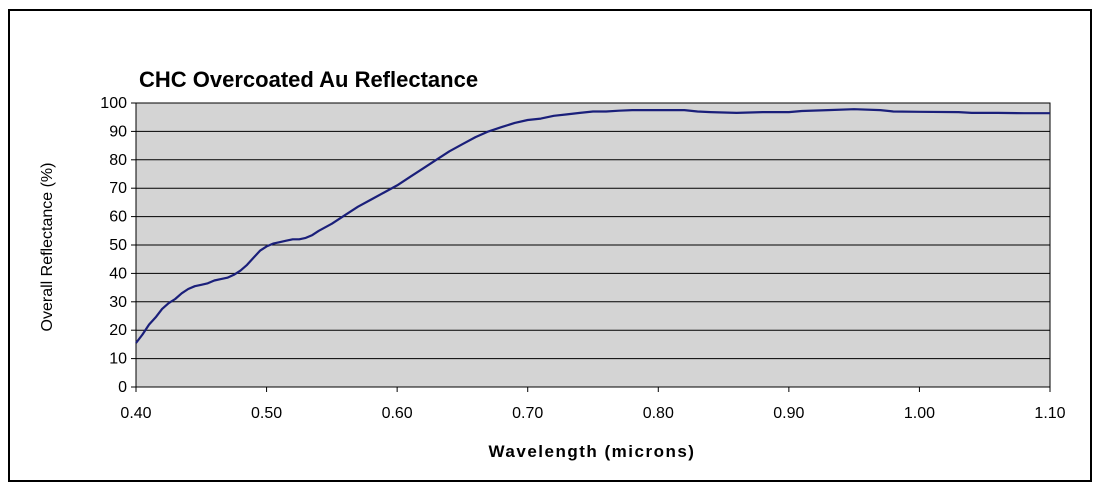  What do you see at coordinates (1049, 413) in the screenshot?
I see `x-tick-label: 1.10` at bounding box center [1049, 413].